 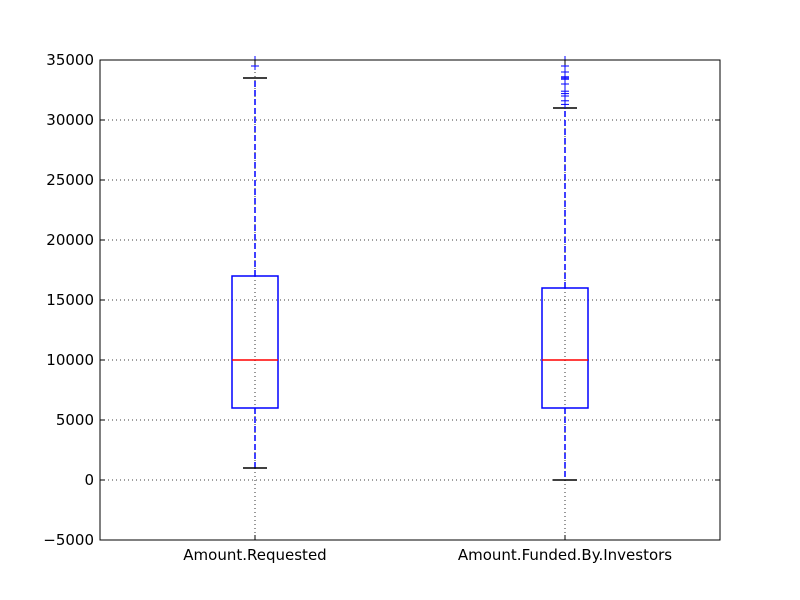 What do you see at coordinates (70, 240) in the screenshot?
I see `y-tick-label: 20000` at bounding box center [70, 240].